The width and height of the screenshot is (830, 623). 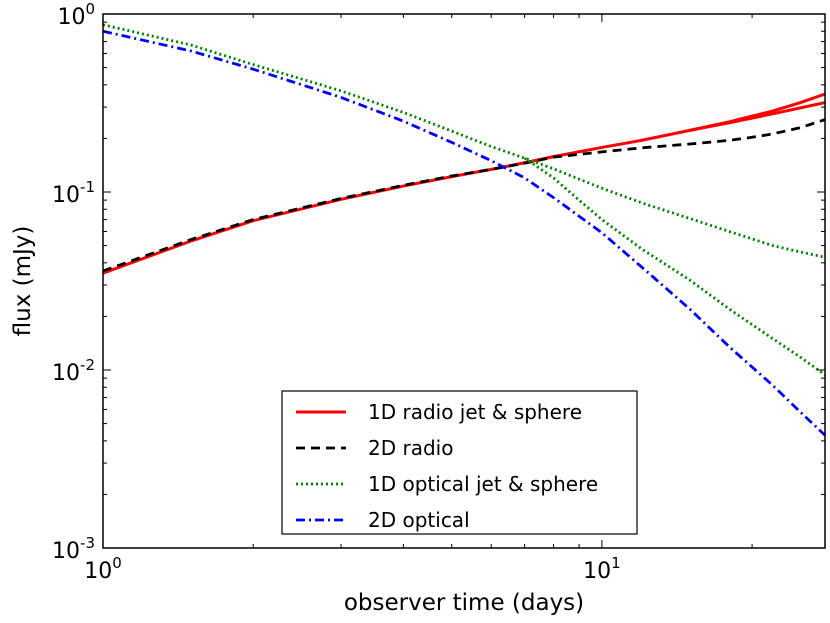 I want to click on x-tick-label: 10⁰, so click(x=103, y=569).